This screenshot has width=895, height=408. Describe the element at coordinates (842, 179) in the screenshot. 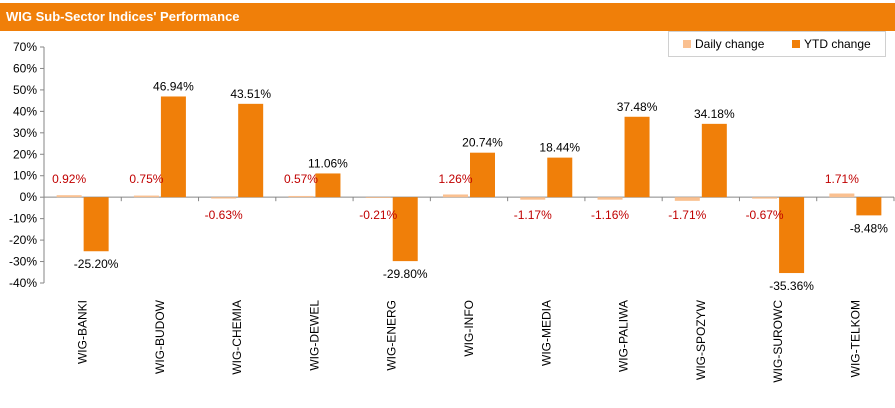

I see `data-label-daily: 1.71%` at that location.